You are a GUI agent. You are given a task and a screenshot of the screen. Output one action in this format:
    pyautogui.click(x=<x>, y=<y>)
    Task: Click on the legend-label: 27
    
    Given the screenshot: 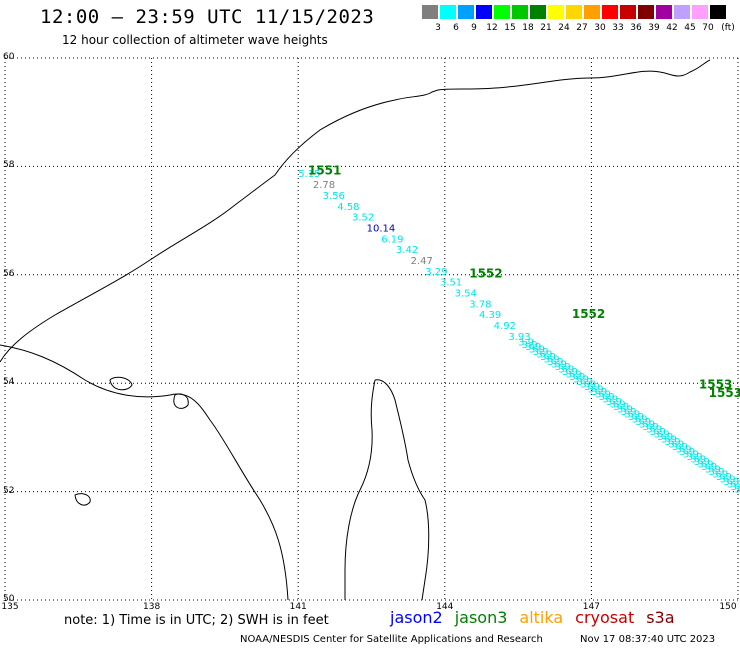 What is the action you would take?
    pyautogui.click(x=582, y=28)
    